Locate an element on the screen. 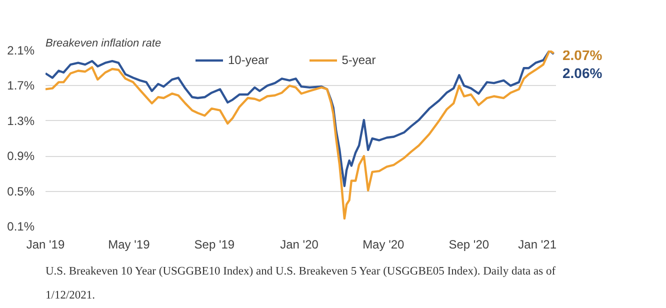 The height and width of the screenshot is (308, 666). legend-label: 5-year is located at coordinates (359, 60).